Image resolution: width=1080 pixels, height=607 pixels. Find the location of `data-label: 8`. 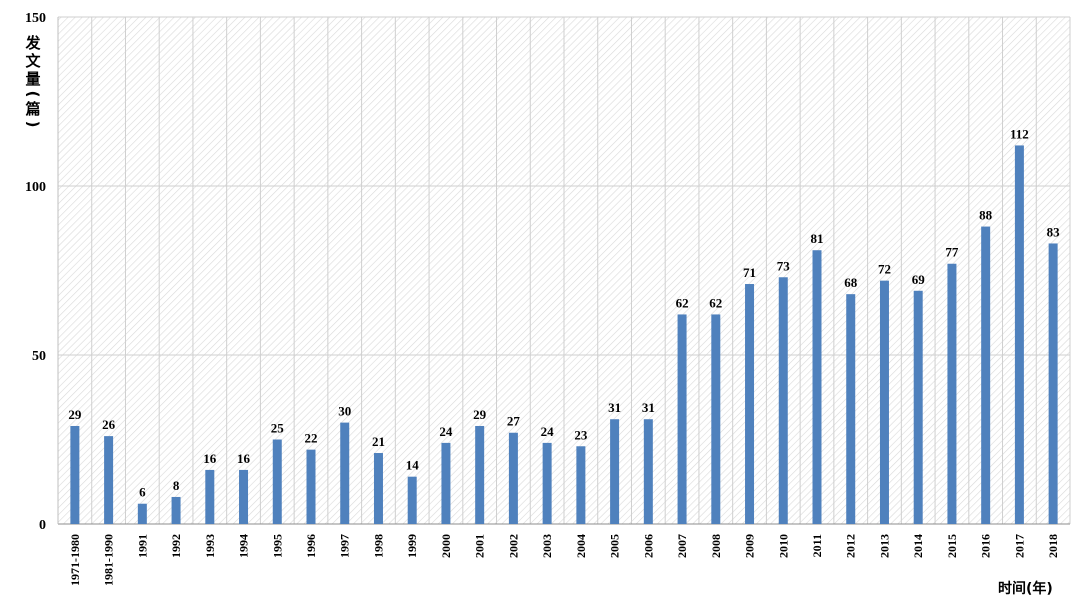

data-label: 8 is located at coordinates (176, 485).